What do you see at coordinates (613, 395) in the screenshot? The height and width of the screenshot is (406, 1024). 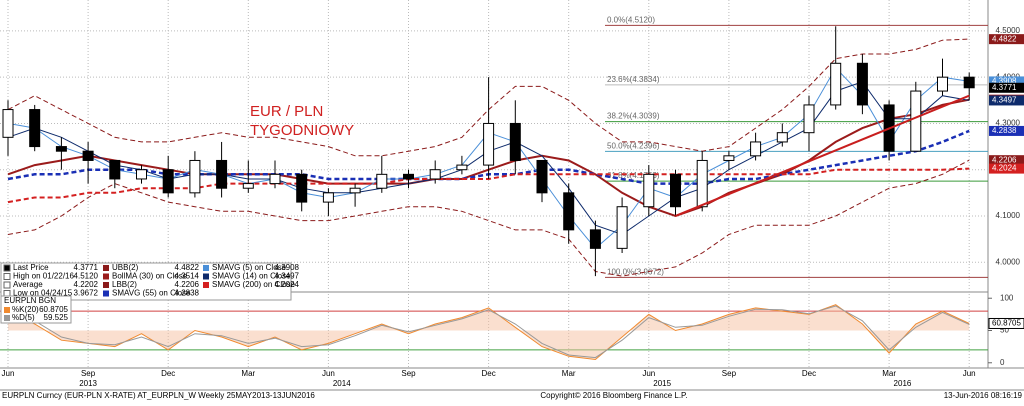 I see `footer-center: Copyright© 2016 Bloomberg Finance L.P.` at bounding box center [613, 395].